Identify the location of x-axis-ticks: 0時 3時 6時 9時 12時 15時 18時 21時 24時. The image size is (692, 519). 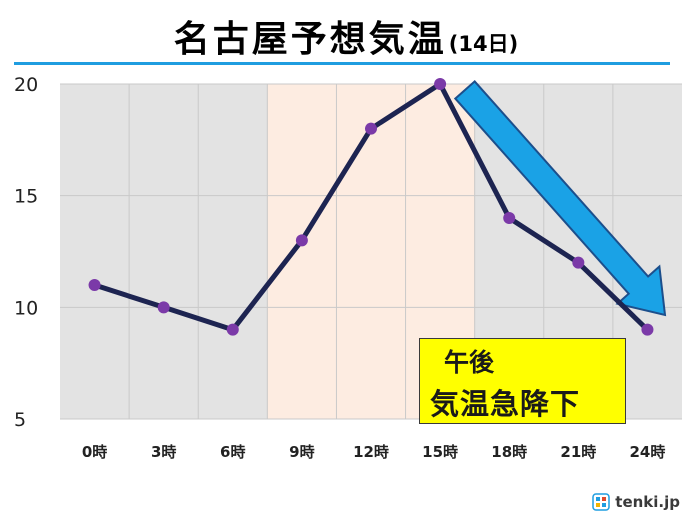
(374, 452).